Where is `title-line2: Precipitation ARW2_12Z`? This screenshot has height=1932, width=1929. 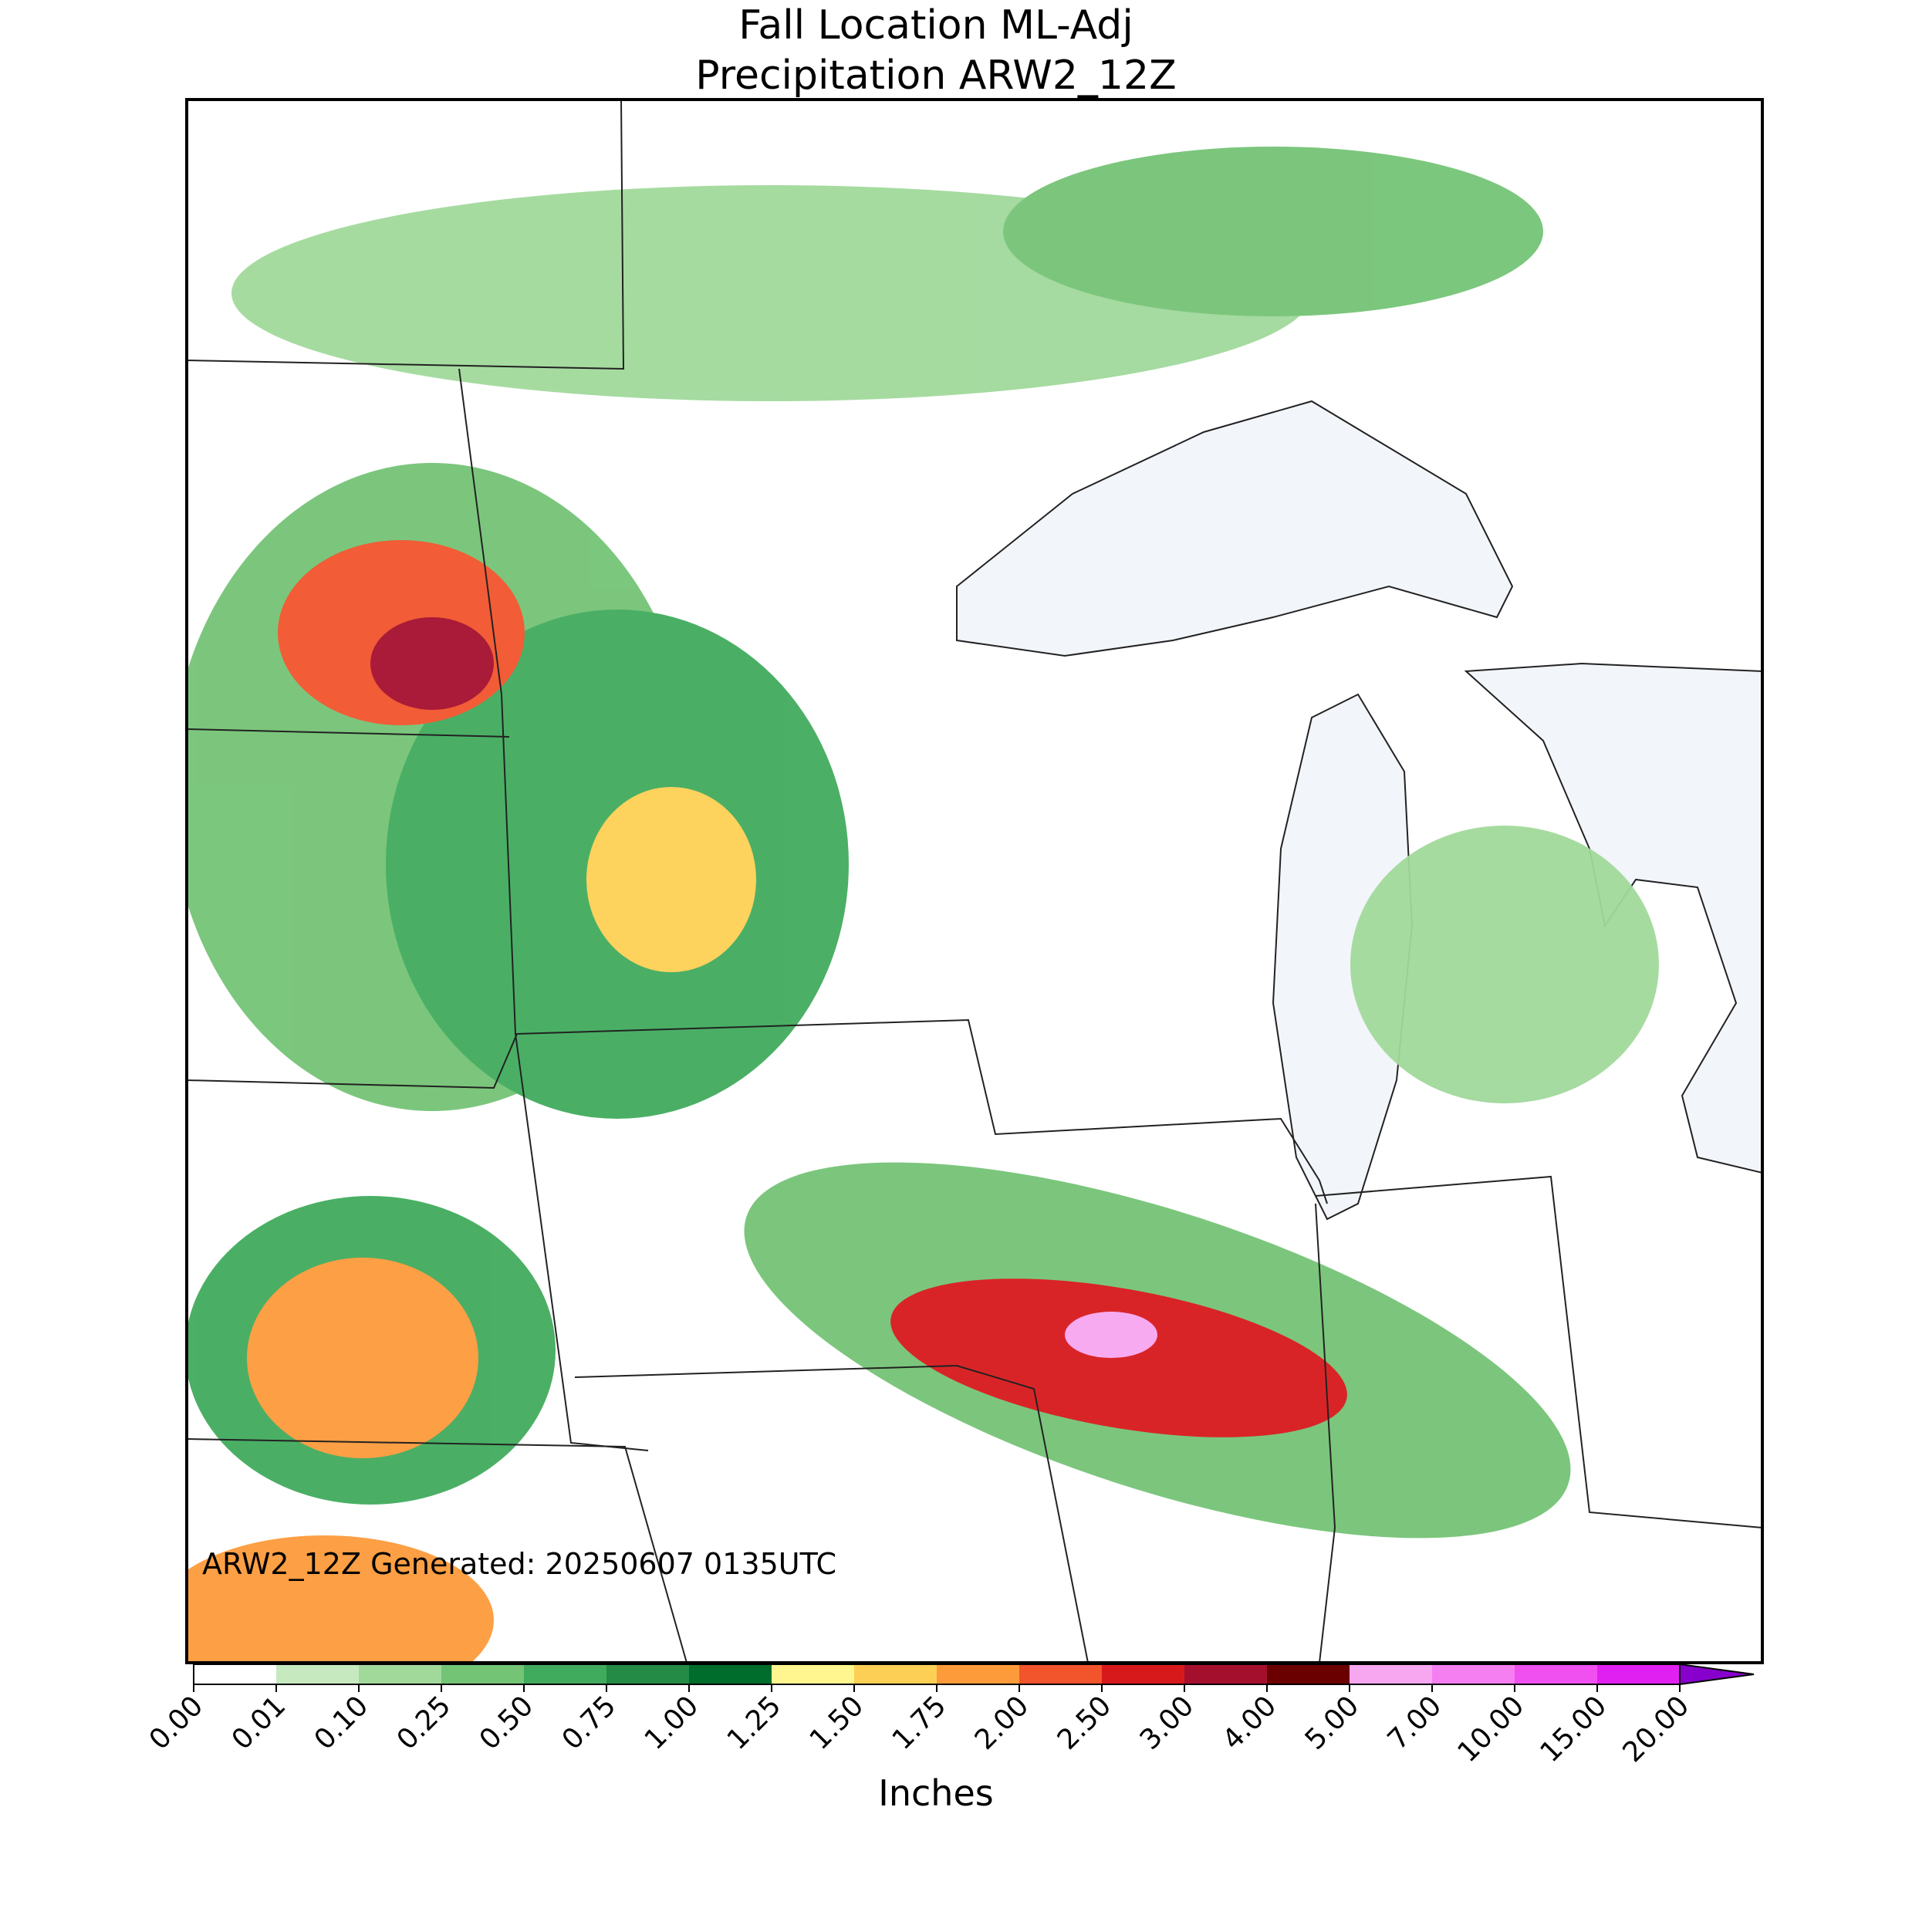 title-line2: Precipitation ARW2_12Z is located at coordinates (935, 76).